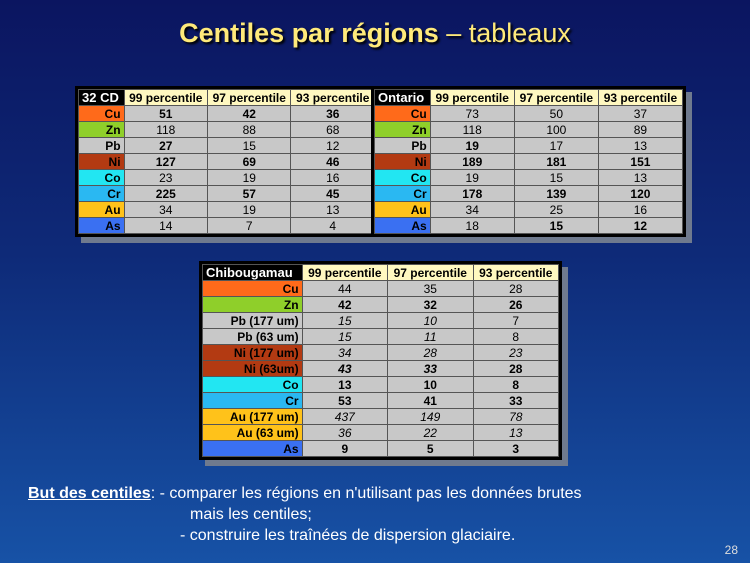 The image size is (750, 563). Describe the element at coordinates (345, 288) in the screenshot. I see `table-cell: 44` at that location.